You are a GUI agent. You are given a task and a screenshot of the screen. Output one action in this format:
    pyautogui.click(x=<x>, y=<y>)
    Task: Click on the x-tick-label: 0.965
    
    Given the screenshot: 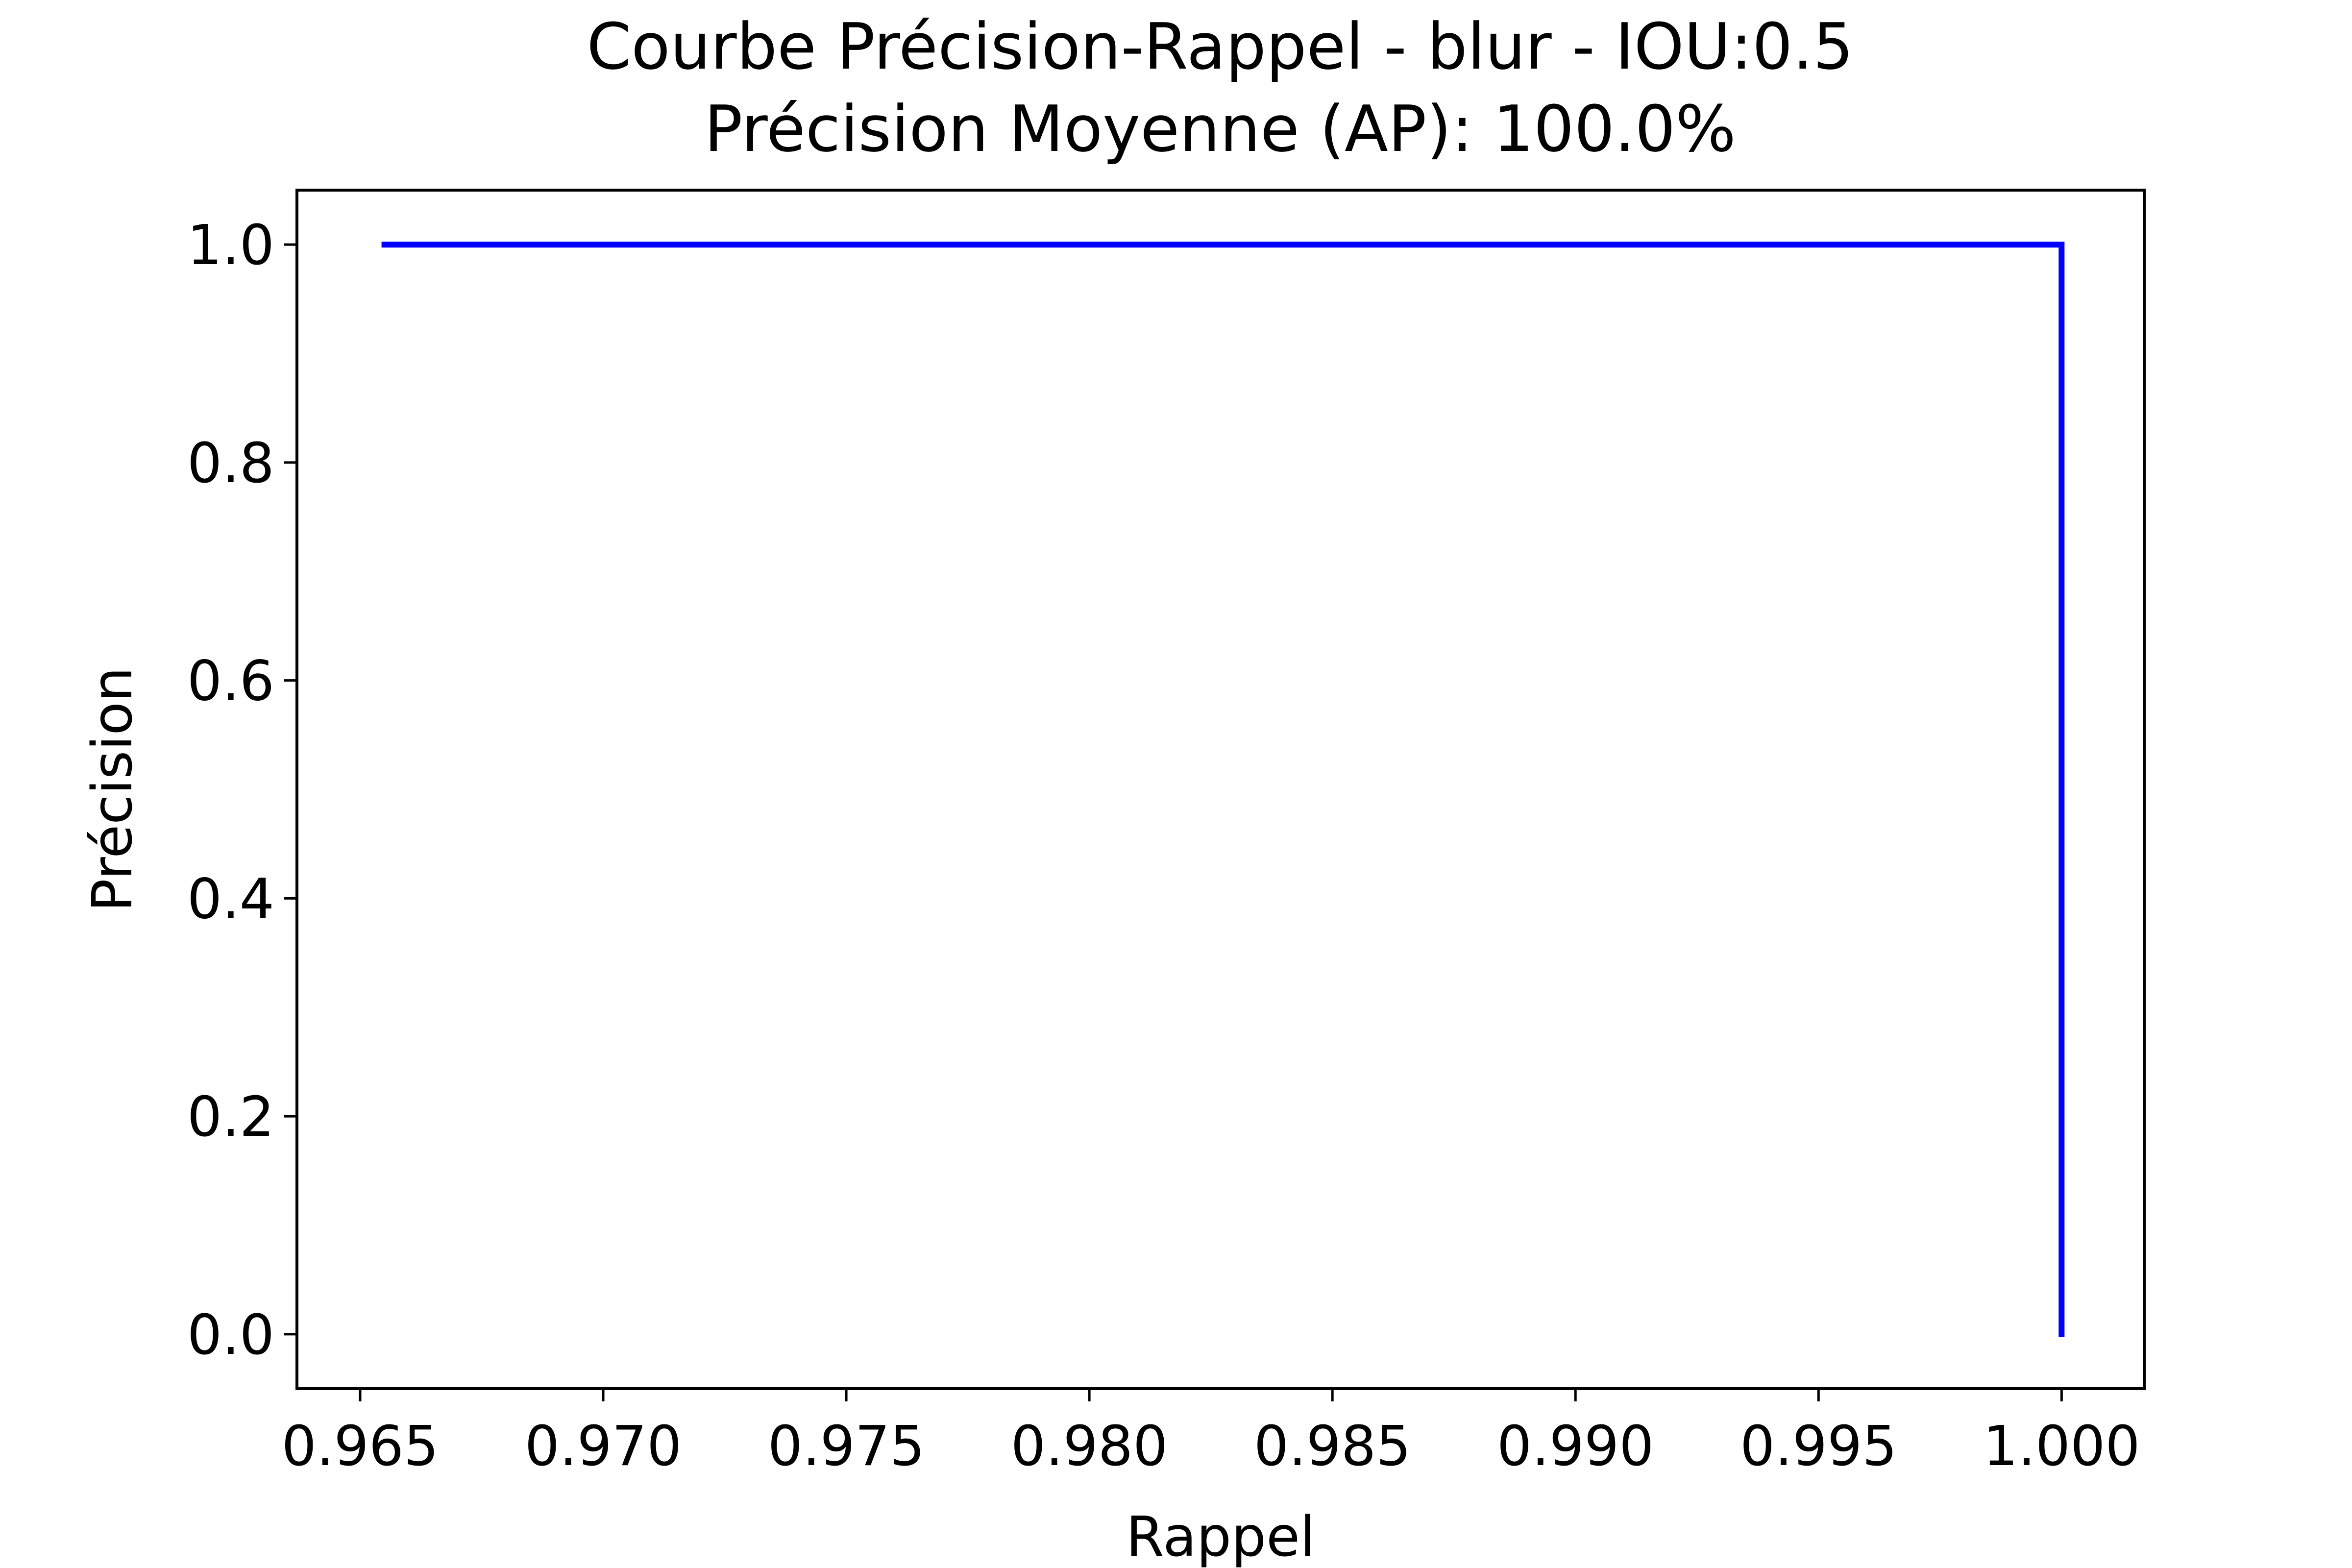 What is the action you would take?
    pyautogui.click(x=360, y=1446)
    